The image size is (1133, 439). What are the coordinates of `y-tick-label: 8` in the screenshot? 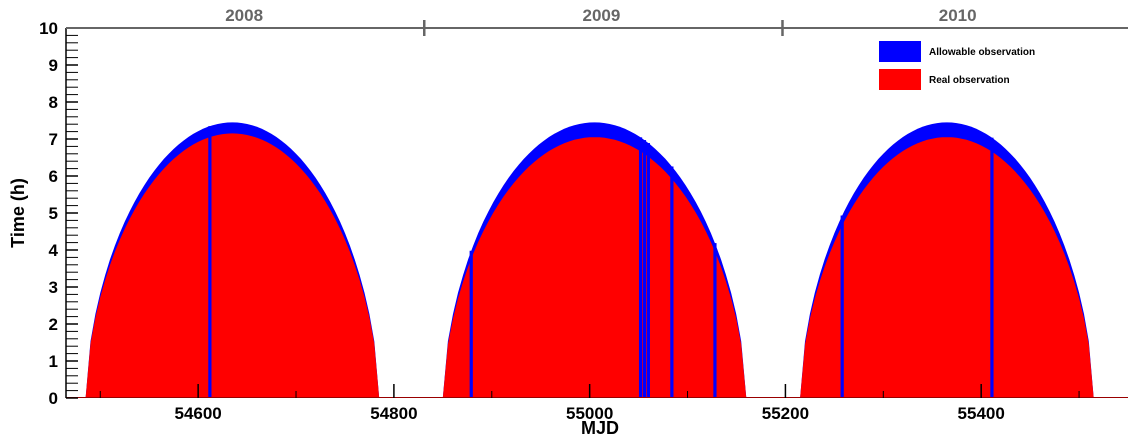 It's located at (53, 102).